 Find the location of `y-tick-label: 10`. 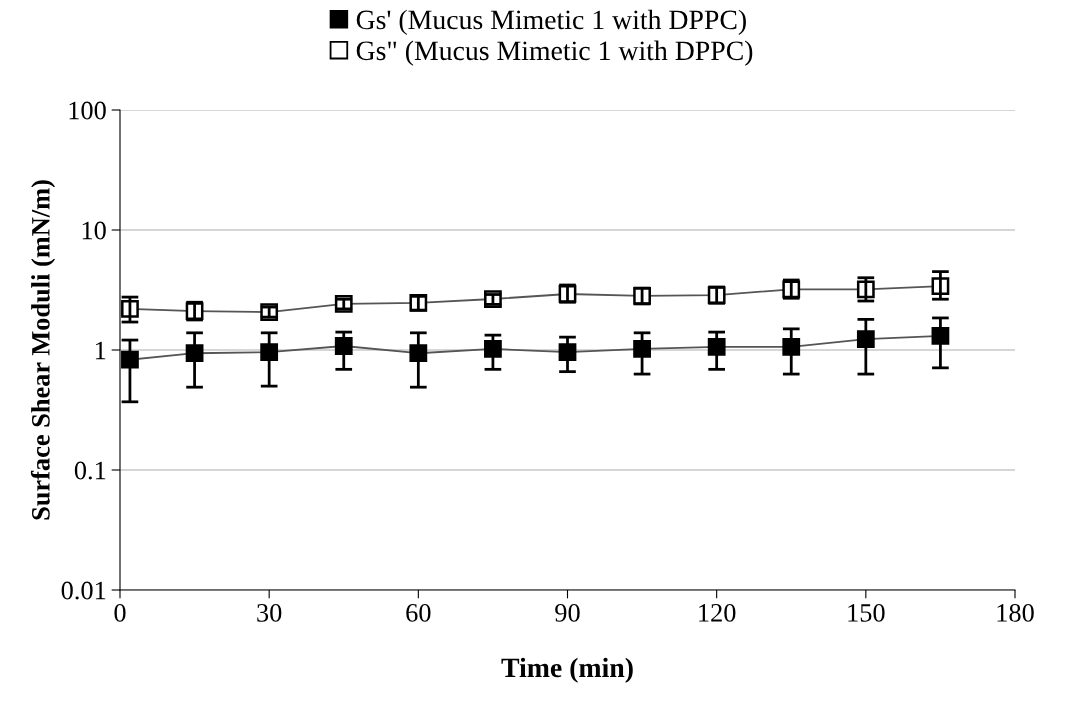

y-tick-label: 10 is located at coordinates (94, 230).